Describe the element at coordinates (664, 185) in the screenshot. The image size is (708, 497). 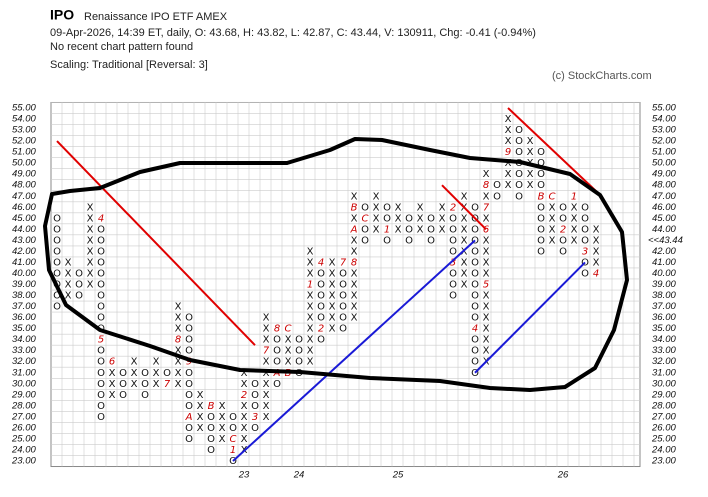
I see `y-tick-label-right: 48.00` at that location.